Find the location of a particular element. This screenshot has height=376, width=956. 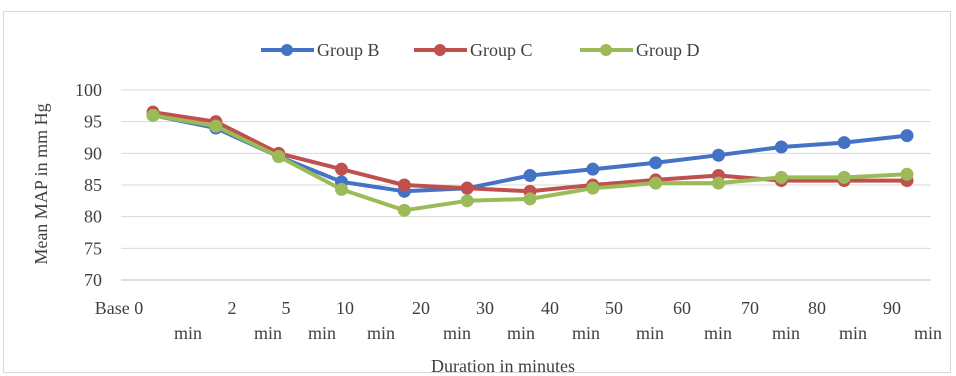

x-tick-label: 2 is located at coordinates (232, 308).